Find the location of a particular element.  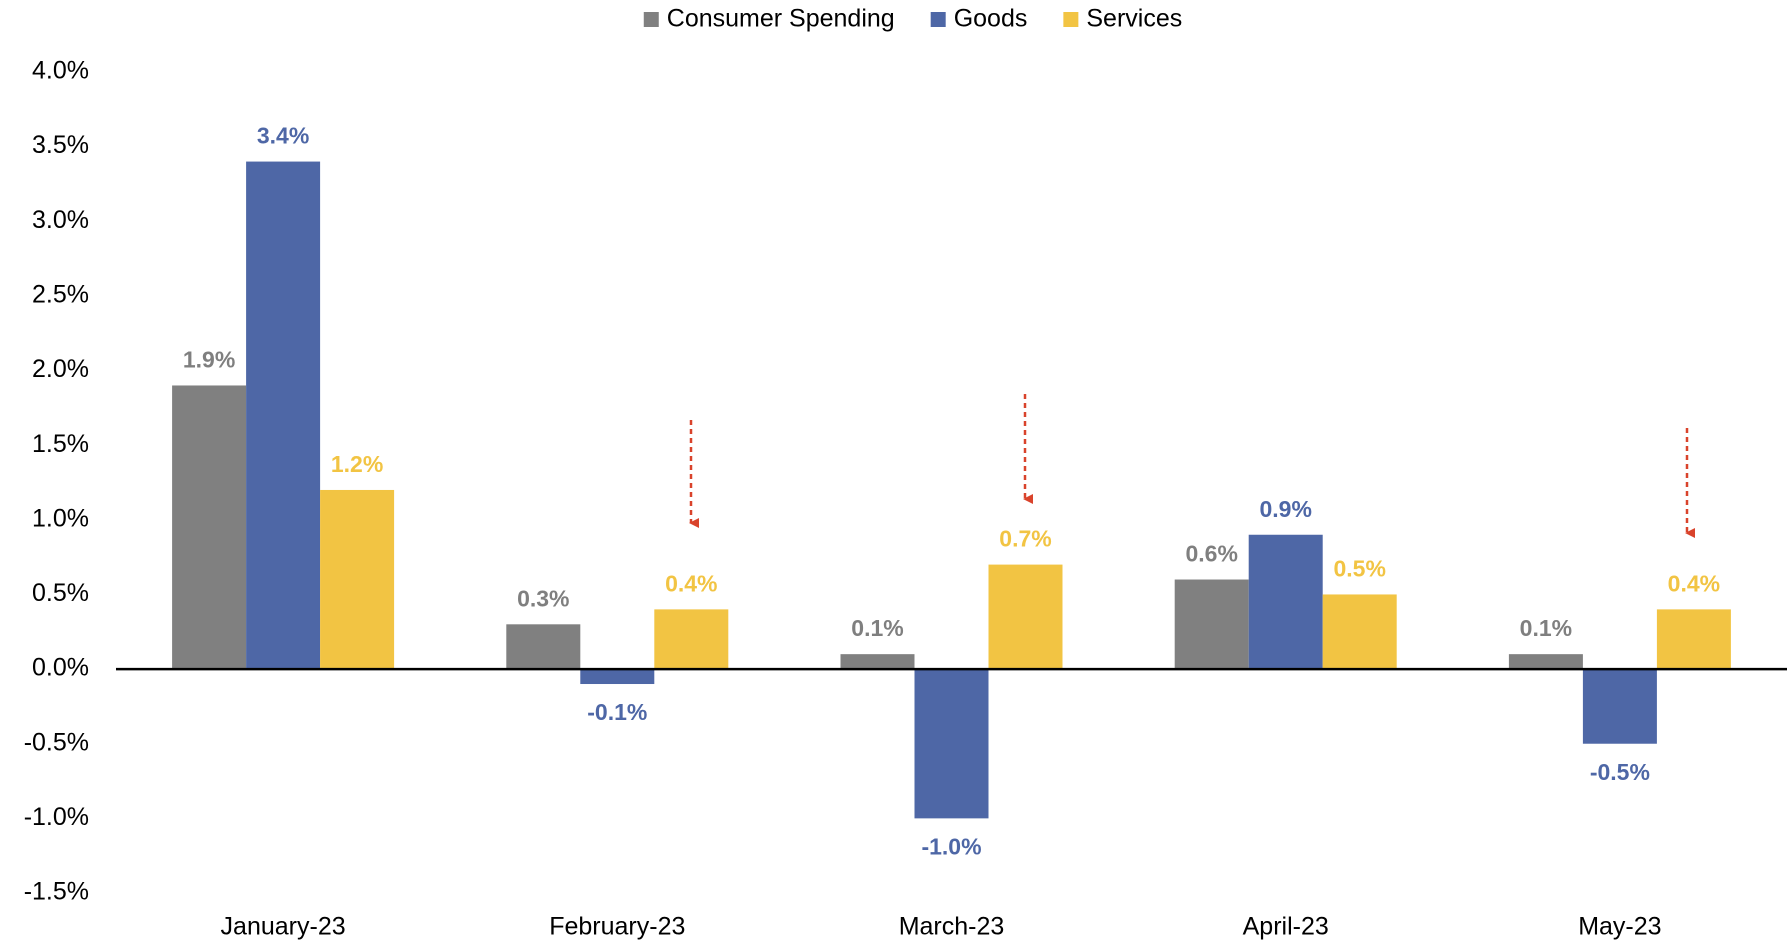

y-tick-label: 0.5% is located at coordinates (60, 593).